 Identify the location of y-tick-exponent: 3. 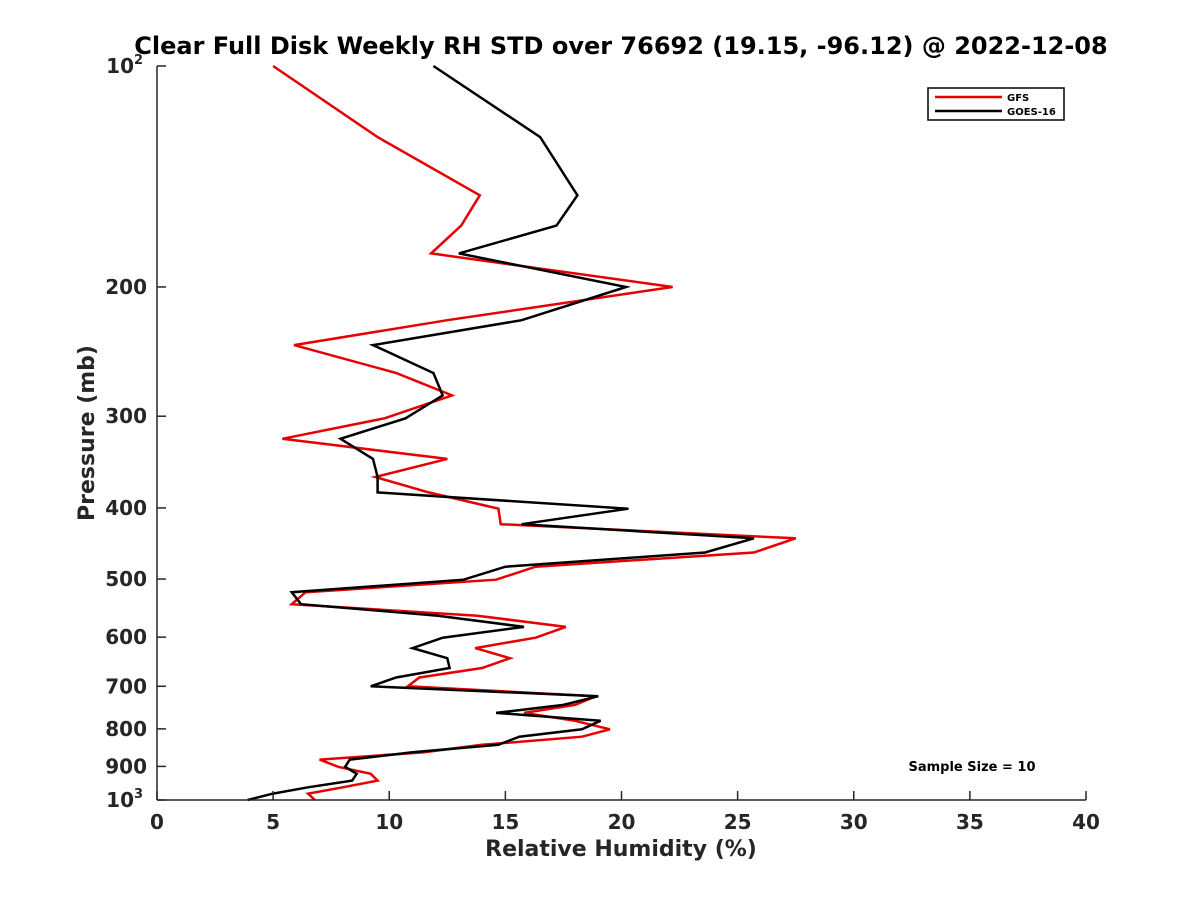
(138, 794).